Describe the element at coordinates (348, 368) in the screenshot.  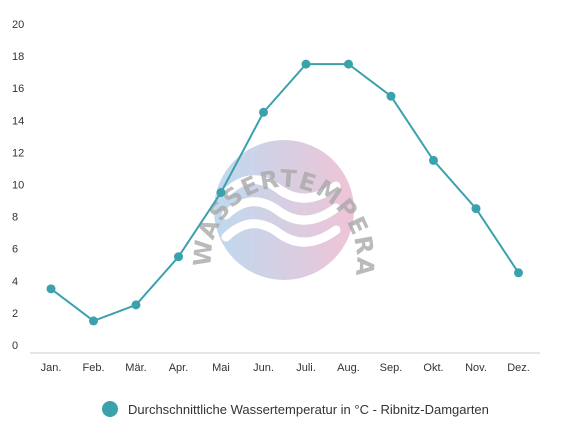
I see `x-tick-label: Aug.` at that location.